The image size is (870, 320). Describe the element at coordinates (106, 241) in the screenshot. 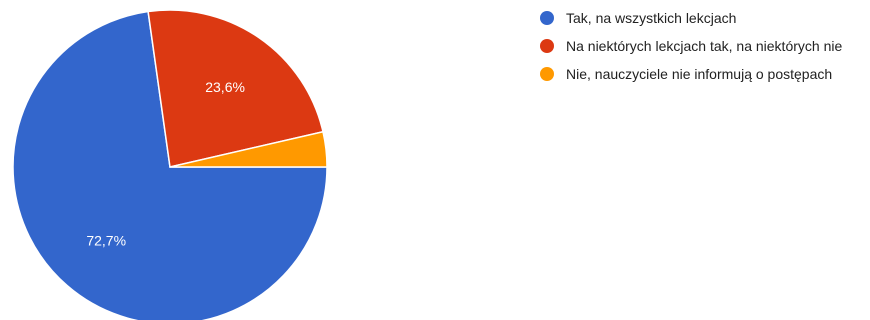

I see `pie-slice-label-0: 72,7%` at that location.